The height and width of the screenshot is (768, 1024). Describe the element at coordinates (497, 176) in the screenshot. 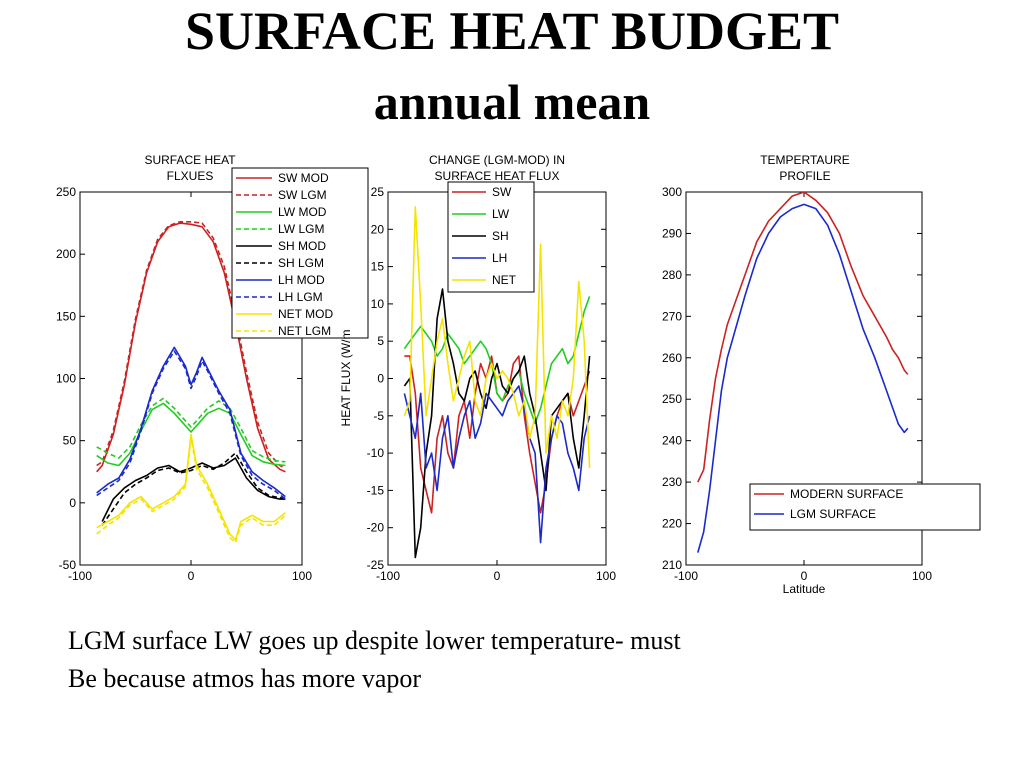

I see `chart-title-line: SURFACE HEAT FLUX` at that location.